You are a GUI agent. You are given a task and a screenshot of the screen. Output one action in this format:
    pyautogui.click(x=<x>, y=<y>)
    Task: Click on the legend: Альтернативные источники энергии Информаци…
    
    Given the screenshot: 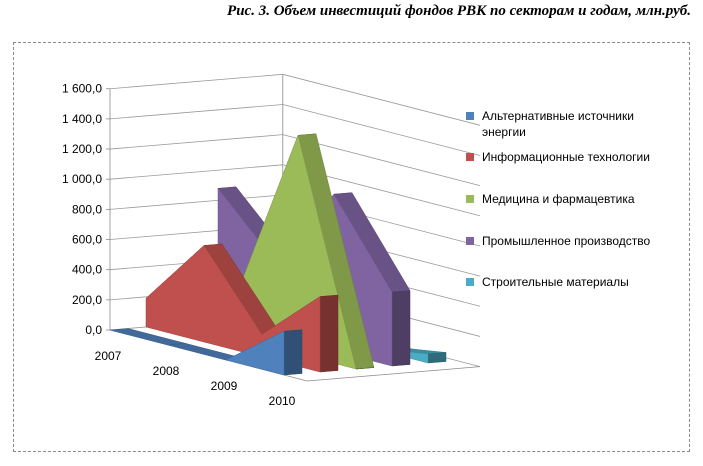 What is the action you would take?
    pyautogui.click(x=558, y=199)
    